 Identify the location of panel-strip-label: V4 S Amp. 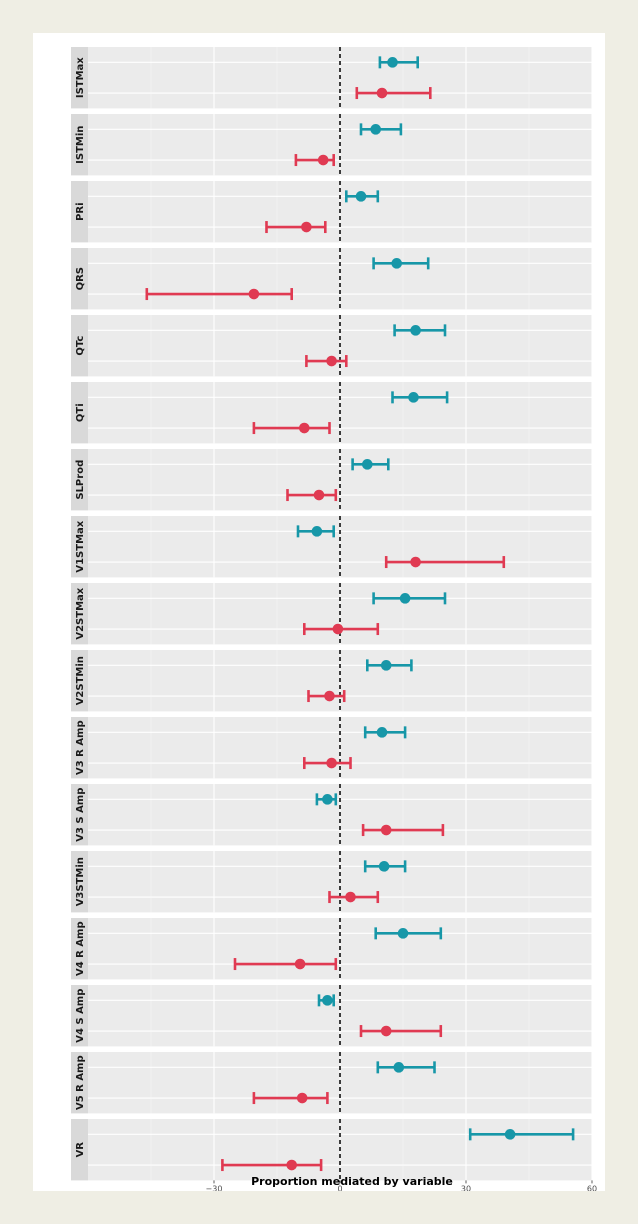
(80, 1016).